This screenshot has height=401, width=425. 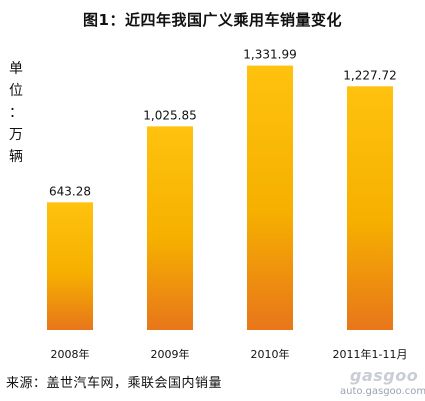 I want to click on chart-title: 图1：近四年我国广义乘用车销量变化, so click(x=212, y=20).